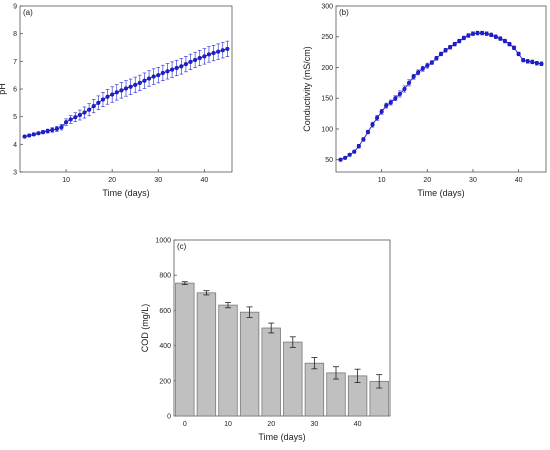  Describe the element at coordinates (327, 99) in the screenshot. I see `y-tick-label: 150` at that location.